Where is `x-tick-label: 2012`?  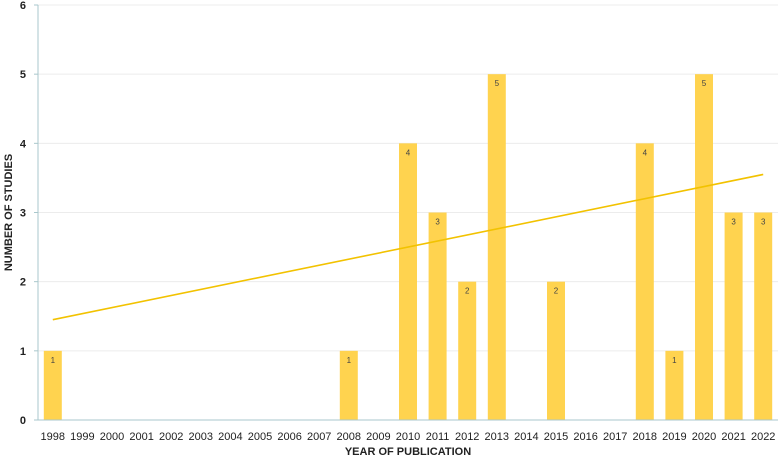
x-tick-label: 2012 is located at coordinates (467, 437).